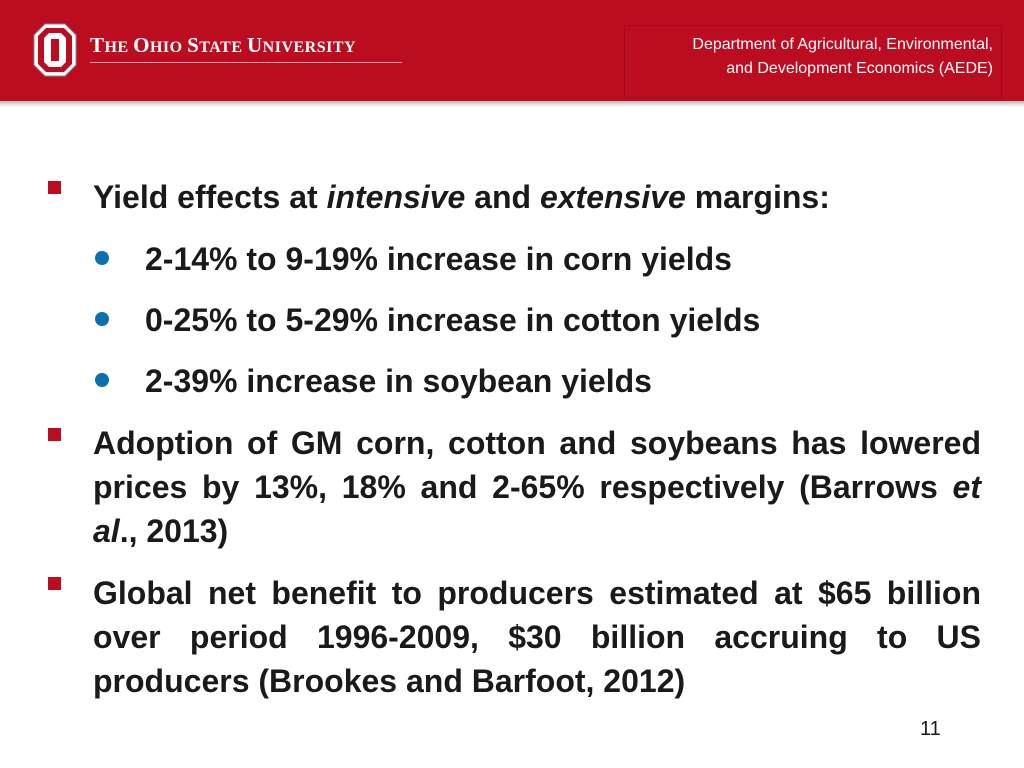 The image size is (1024, 768). I want to click on sub-bullet-3: 2-39% increase in soybean yields, so click(398, 381).